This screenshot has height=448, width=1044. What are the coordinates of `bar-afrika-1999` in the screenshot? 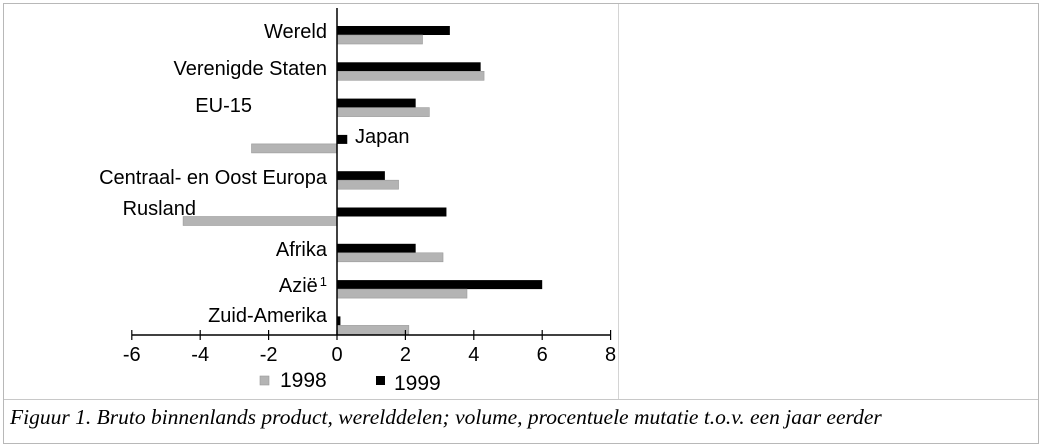 It's located at (376, 248).